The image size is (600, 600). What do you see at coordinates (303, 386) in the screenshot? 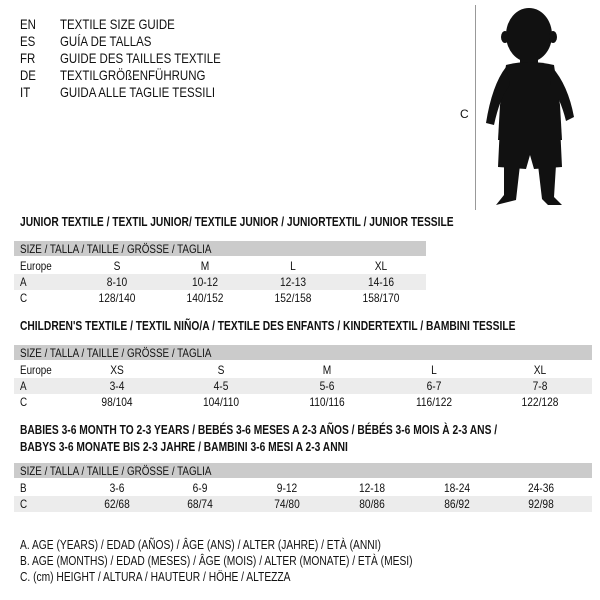
I see `table-row: A 3-4 4-5 5-6 6-7 7-8` at bounding box center [303, 386].